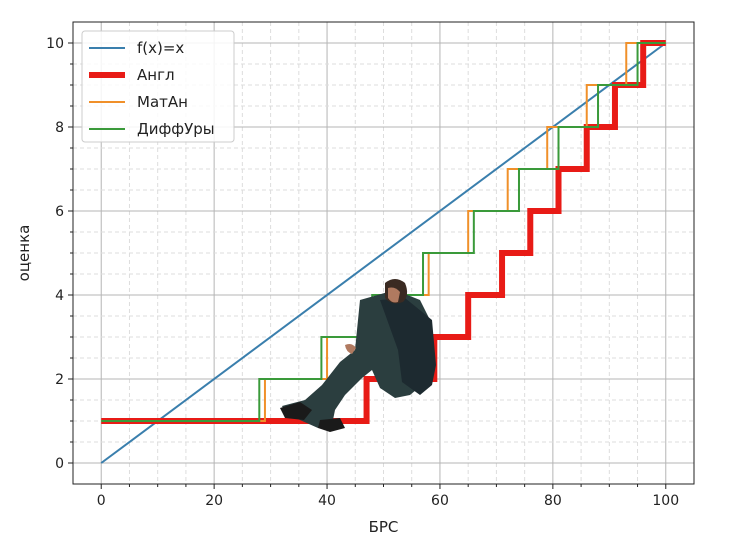  What do you see at coordinates (162, 102) in the screenshot?
I see `legend-label: МатАн` at bounding box center [162, 102].